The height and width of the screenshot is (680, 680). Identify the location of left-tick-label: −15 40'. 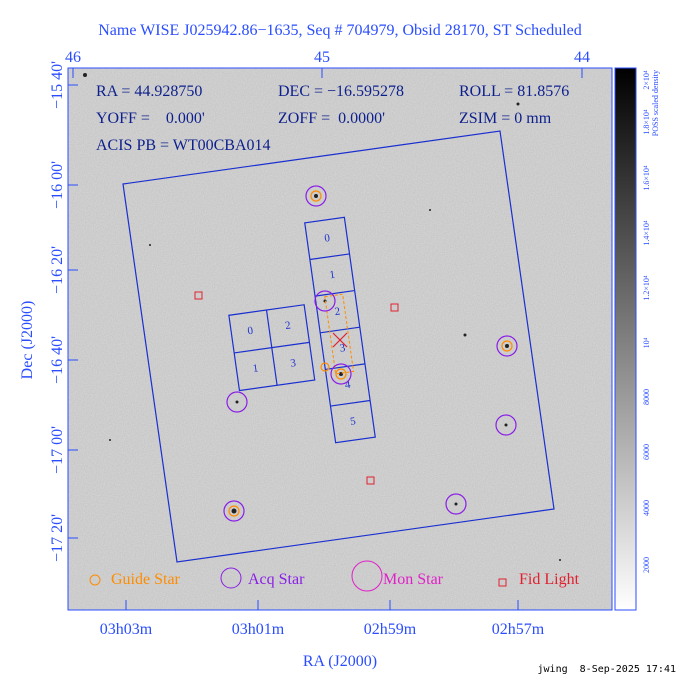
(57, 85).